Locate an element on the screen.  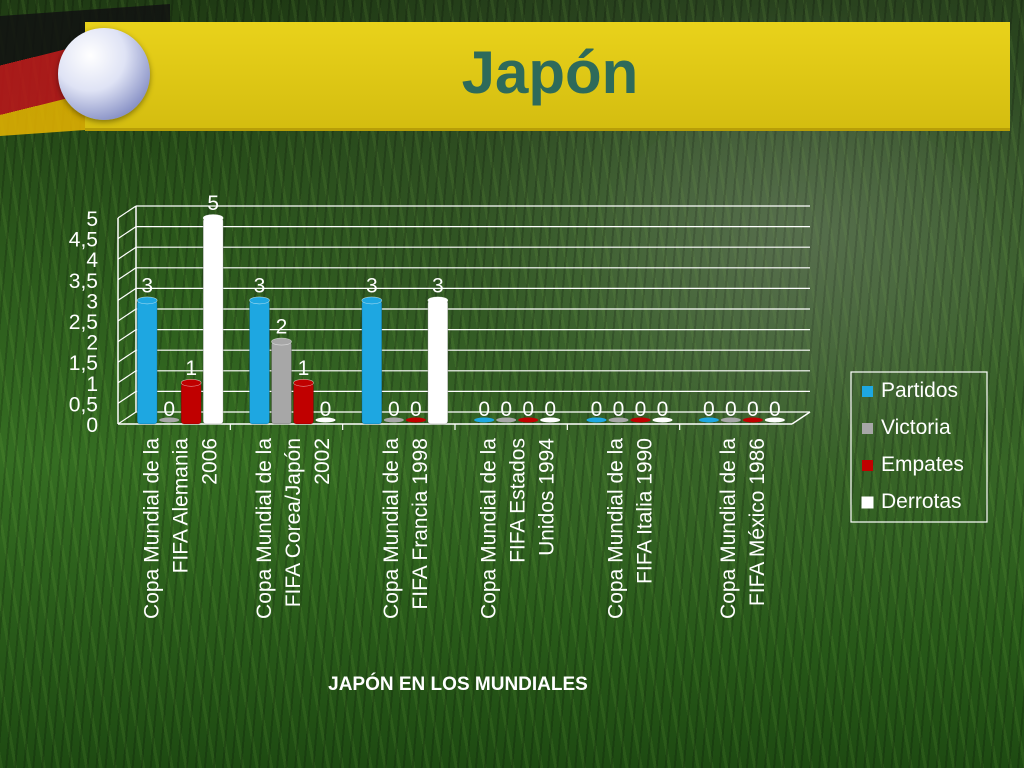
soccer-ball-icon is located at coordinates (104, 74).